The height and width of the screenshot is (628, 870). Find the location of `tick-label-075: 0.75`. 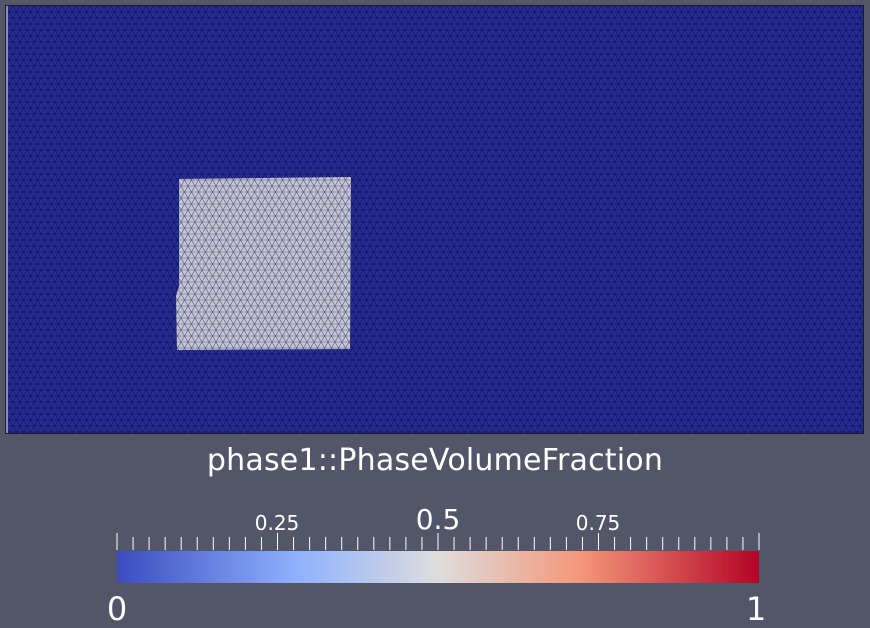

tick-label-075: 0.75 is located at coordinates (598, 523).